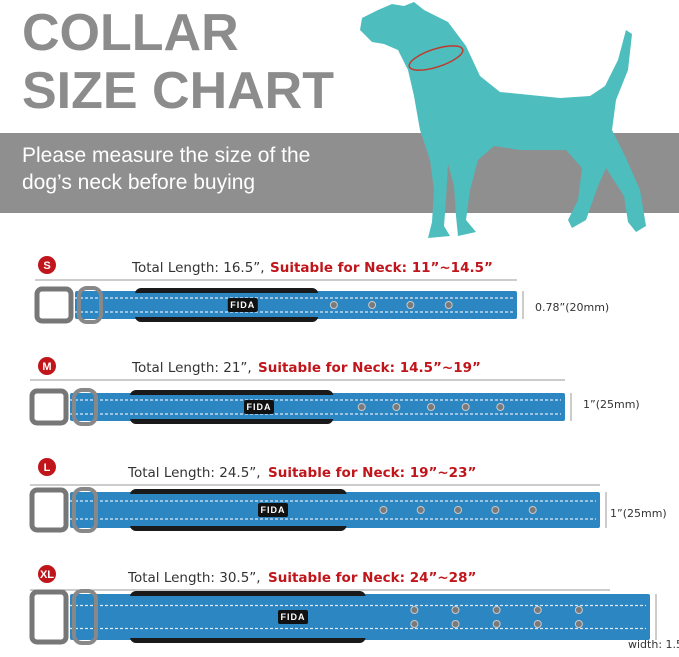  What do you see at coordinates (194, 578) in the screenshot?
I see `total-length: Total Length: 30.5”,` at bounding box center [194, 578].